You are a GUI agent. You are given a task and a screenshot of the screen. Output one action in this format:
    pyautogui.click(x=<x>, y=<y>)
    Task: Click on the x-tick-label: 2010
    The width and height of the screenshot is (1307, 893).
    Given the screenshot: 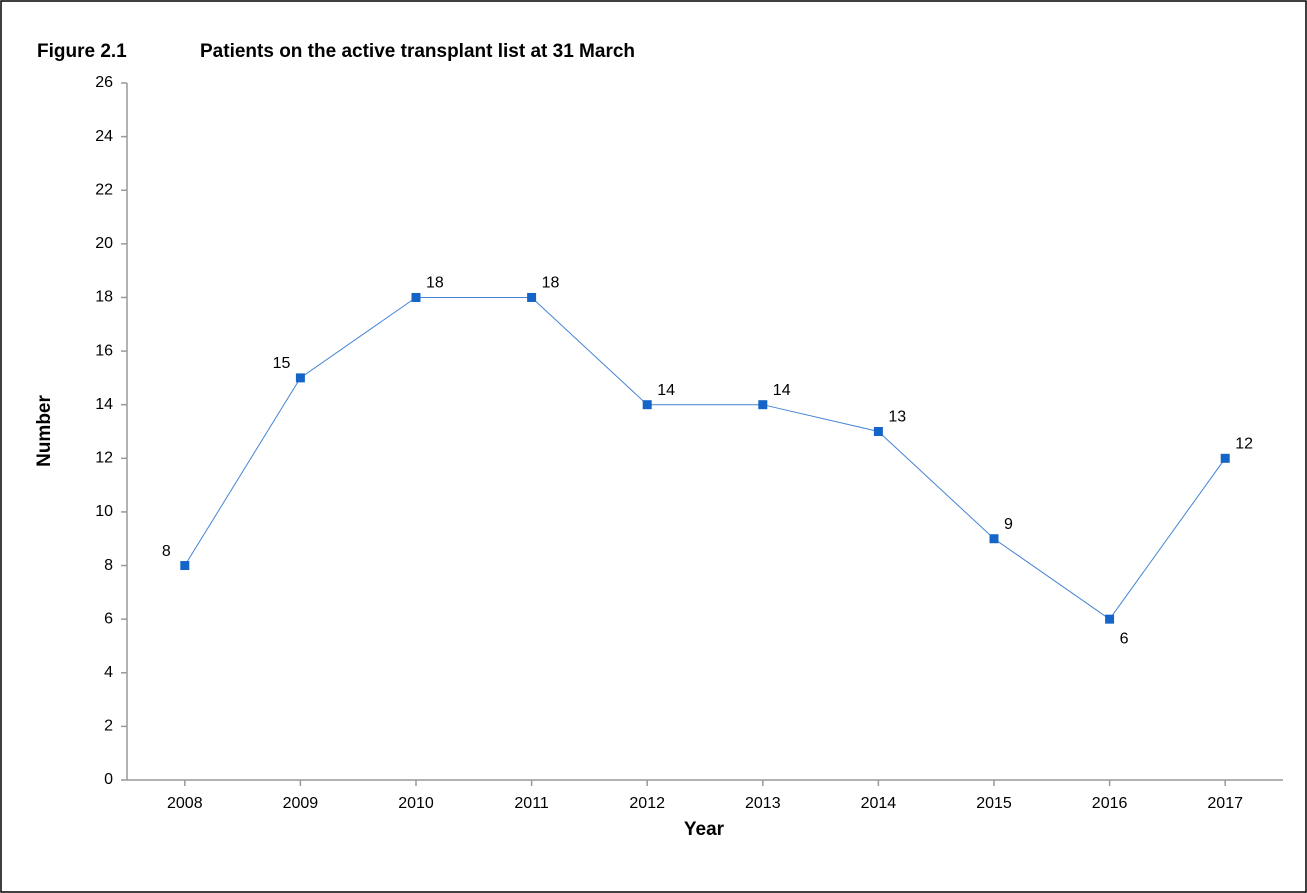 What is the action you would take?
    pyautogui.click(x=416, y=803)
    